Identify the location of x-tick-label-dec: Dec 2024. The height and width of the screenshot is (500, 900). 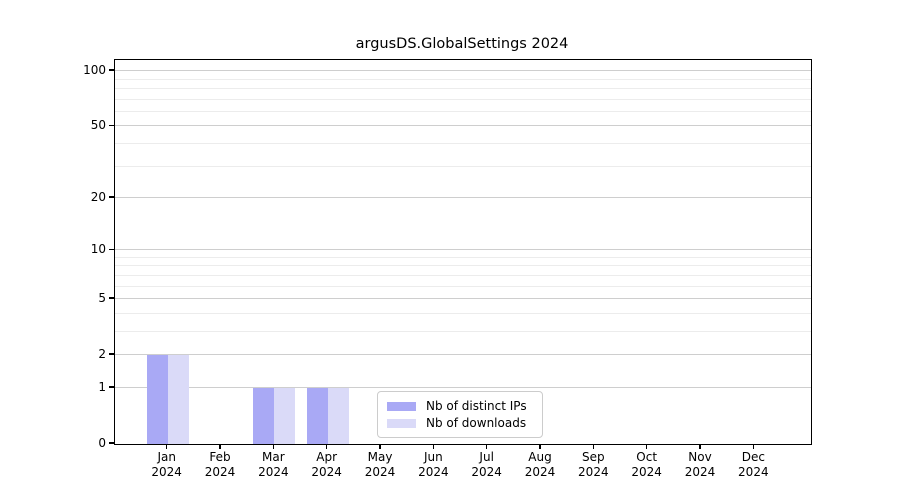
(753, 464).